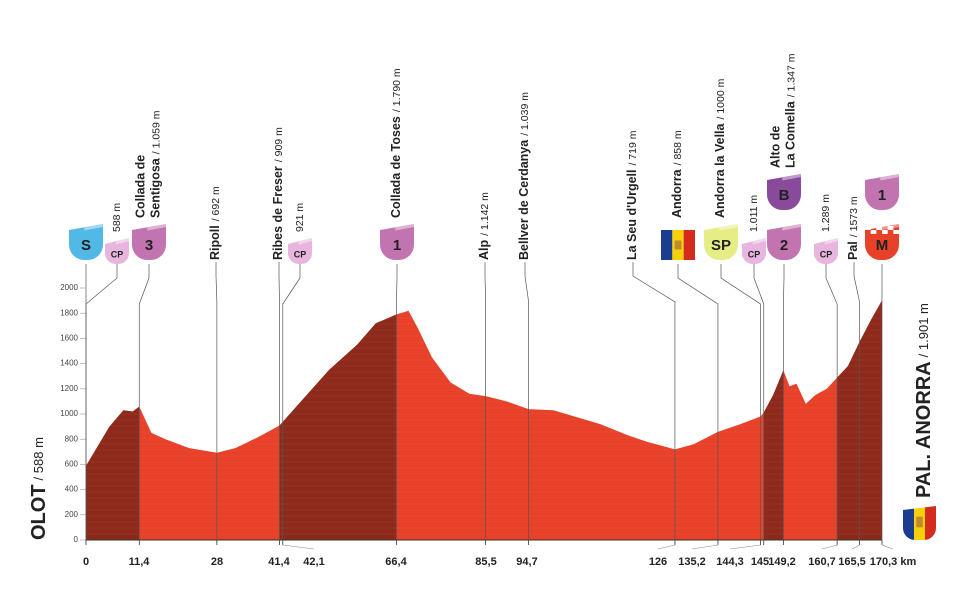 The height and width of the screenshot is (600, 960). Describe the element at coordinates (632, 215) in the screenshot. I see `waypoint-name: La Seu d'Urgell` at that location.